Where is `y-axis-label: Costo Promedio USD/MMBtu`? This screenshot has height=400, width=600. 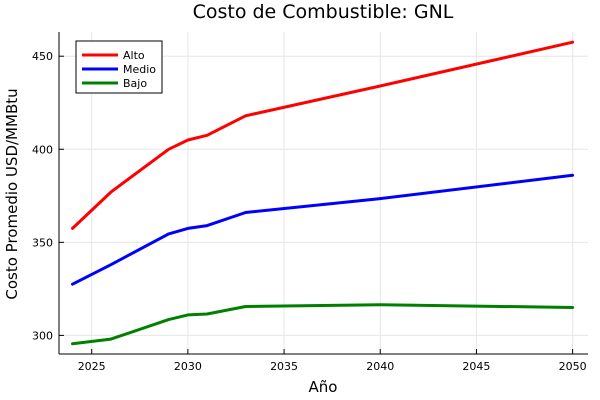 y-axis-label: Costo Promedio USD/MMBtu is located at coordinates (12, 193).